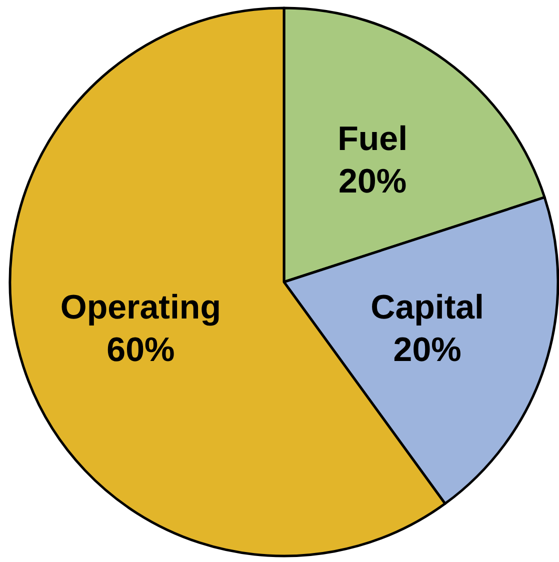  Describe the element at coordinates (140, 349) in the screenshot. I see `data-label: 60%` at that location.